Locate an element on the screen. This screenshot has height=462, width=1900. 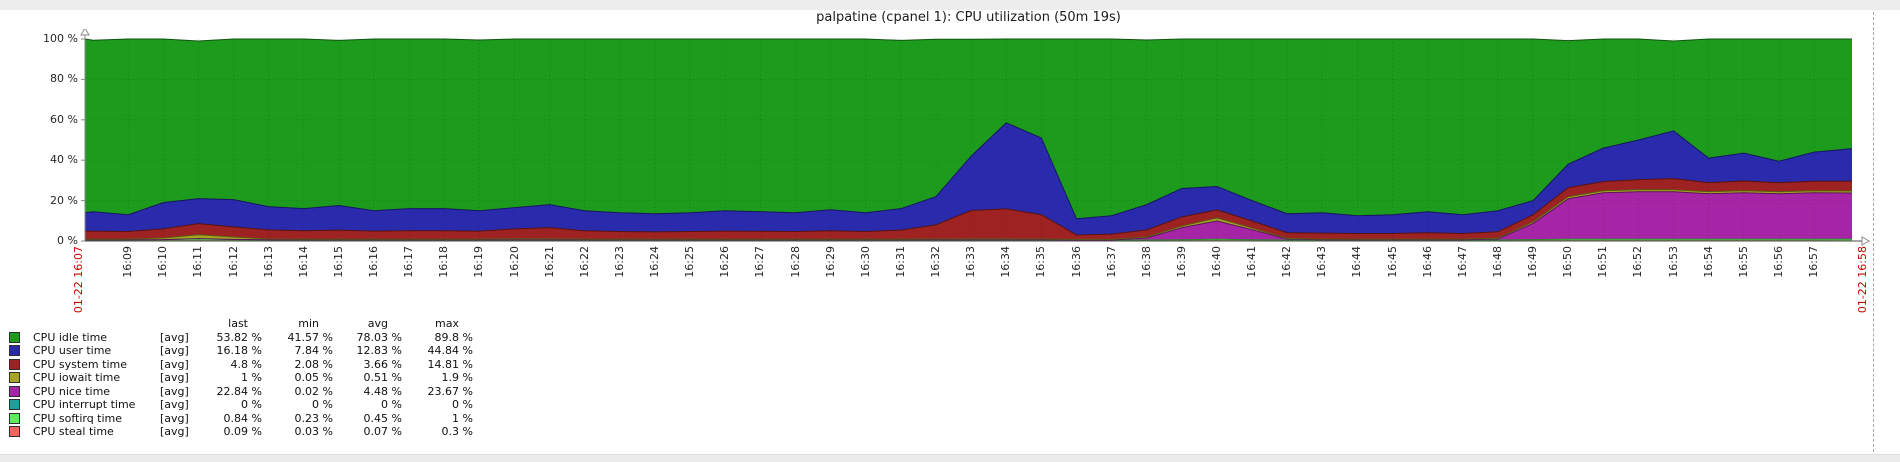
x-axis-label: 16:47 is located at coordinates (1462, 262).